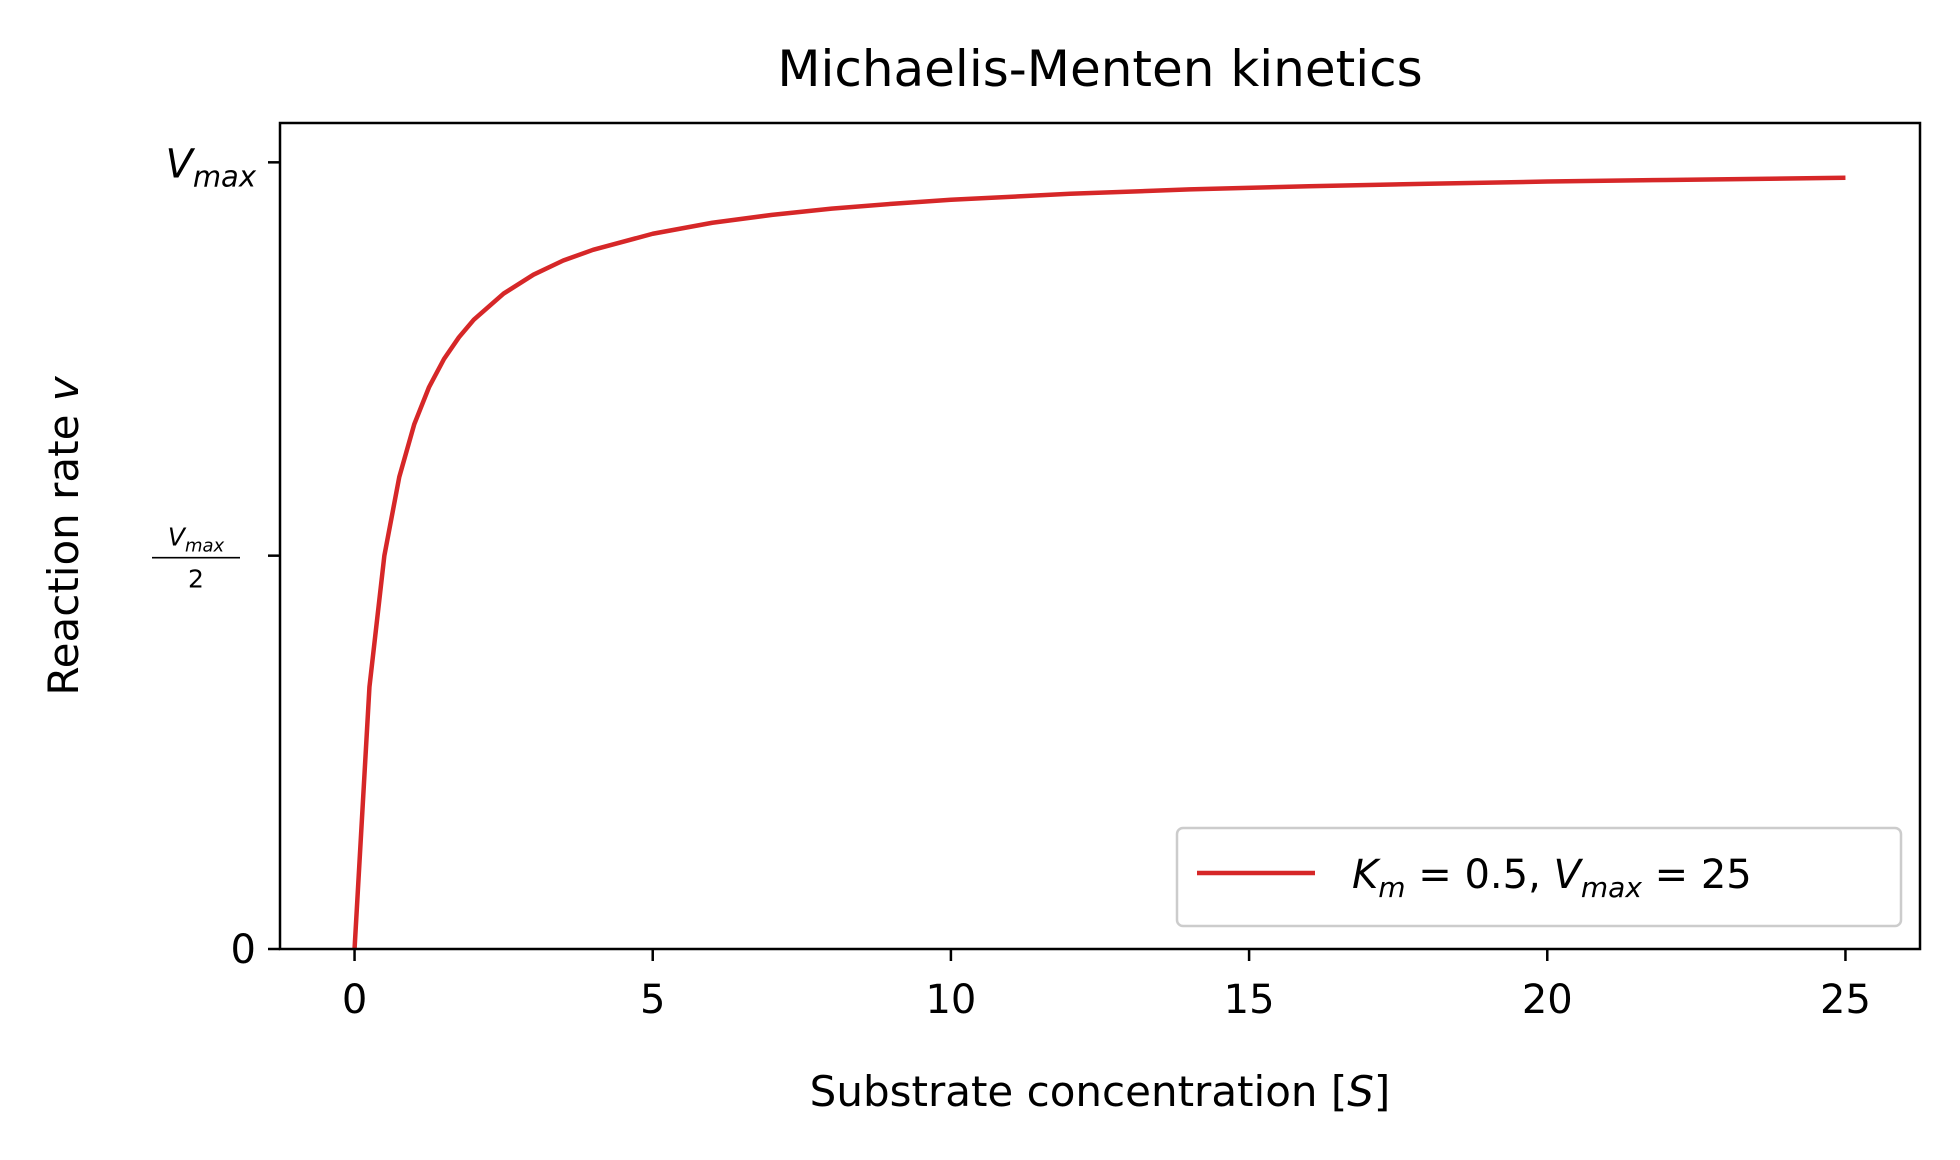  I want to click on y-tick-label: Vmax 2, so click(196, 558).